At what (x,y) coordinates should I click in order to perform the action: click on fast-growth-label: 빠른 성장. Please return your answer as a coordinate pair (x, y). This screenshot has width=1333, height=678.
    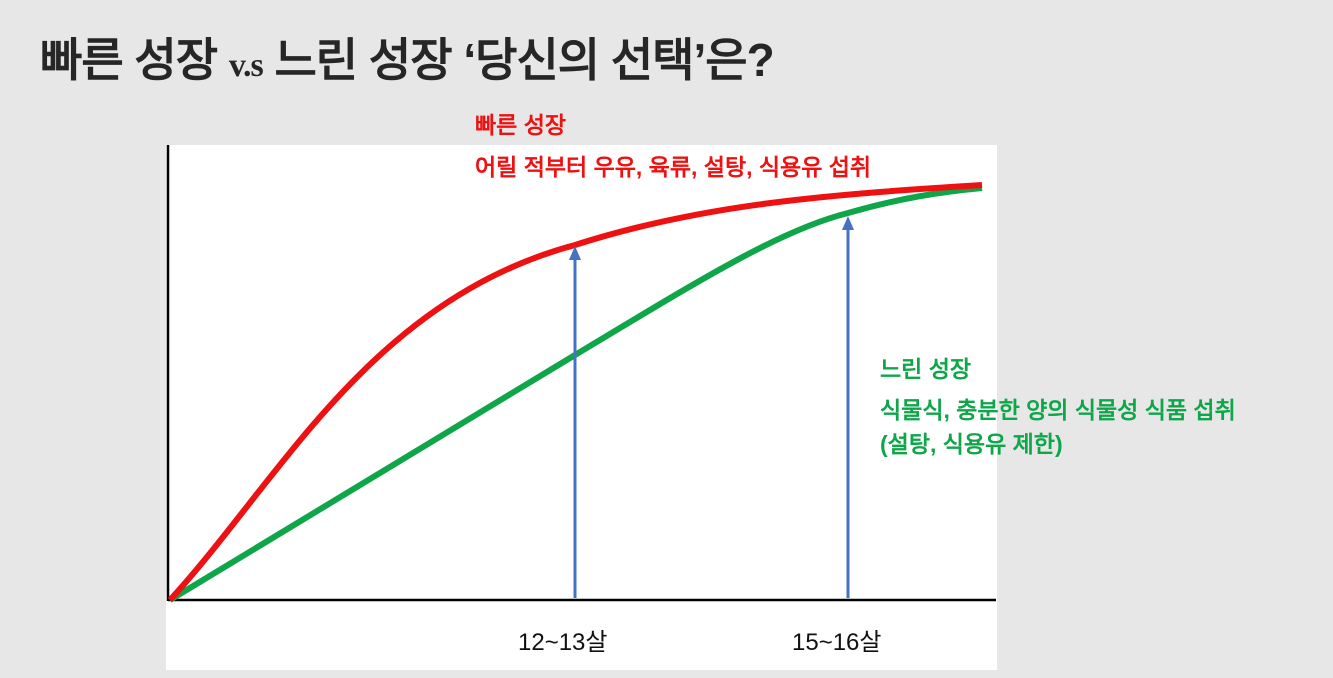
    Looking at the image, I should click on (521, 125).